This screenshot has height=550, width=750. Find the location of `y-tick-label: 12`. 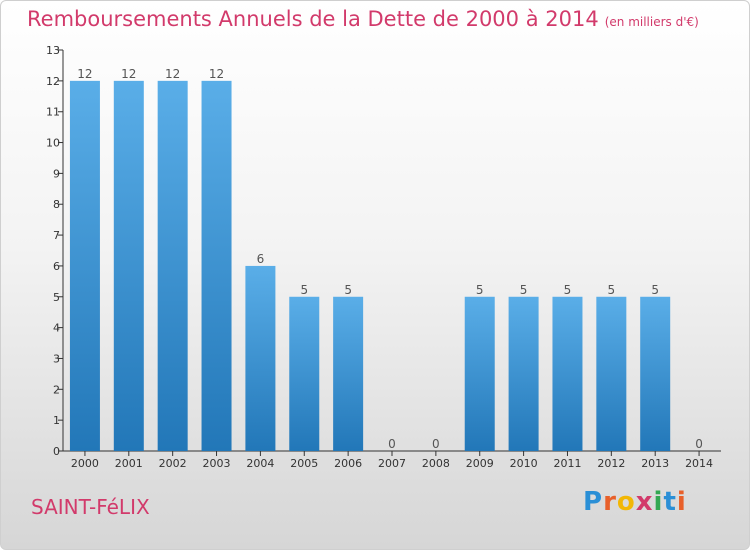

y-tick-label: 12 is located at coordinates (53, 81).